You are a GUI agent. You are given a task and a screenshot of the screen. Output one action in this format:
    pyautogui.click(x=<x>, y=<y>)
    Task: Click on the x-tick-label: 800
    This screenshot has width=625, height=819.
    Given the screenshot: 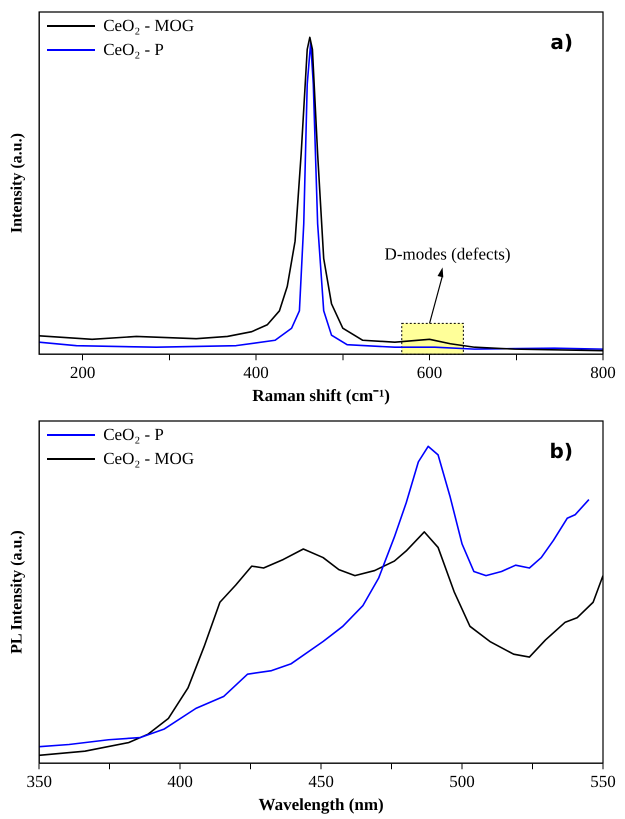 What is the action you would take?
    pyautogui.click(x=603, y=372)
    